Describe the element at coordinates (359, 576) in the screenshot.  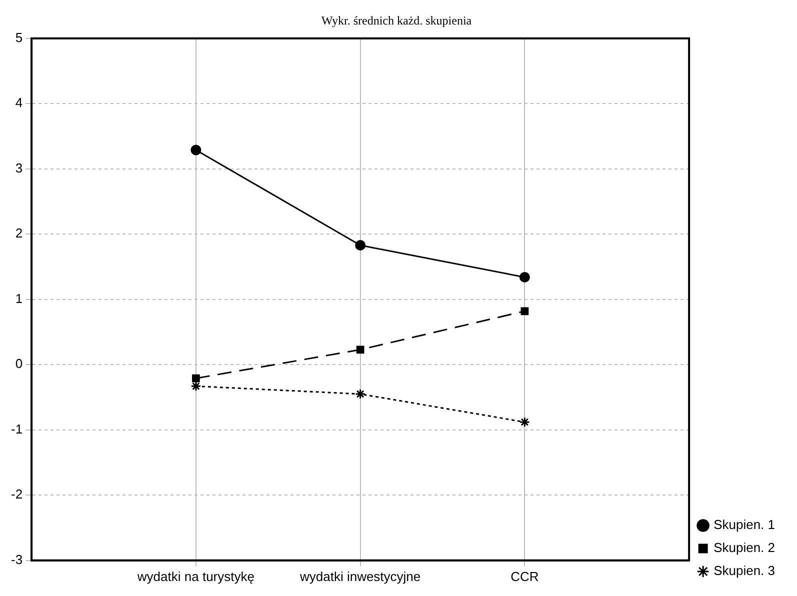
I see `x-tick-label: wydatki inwestycyjne` at that location.